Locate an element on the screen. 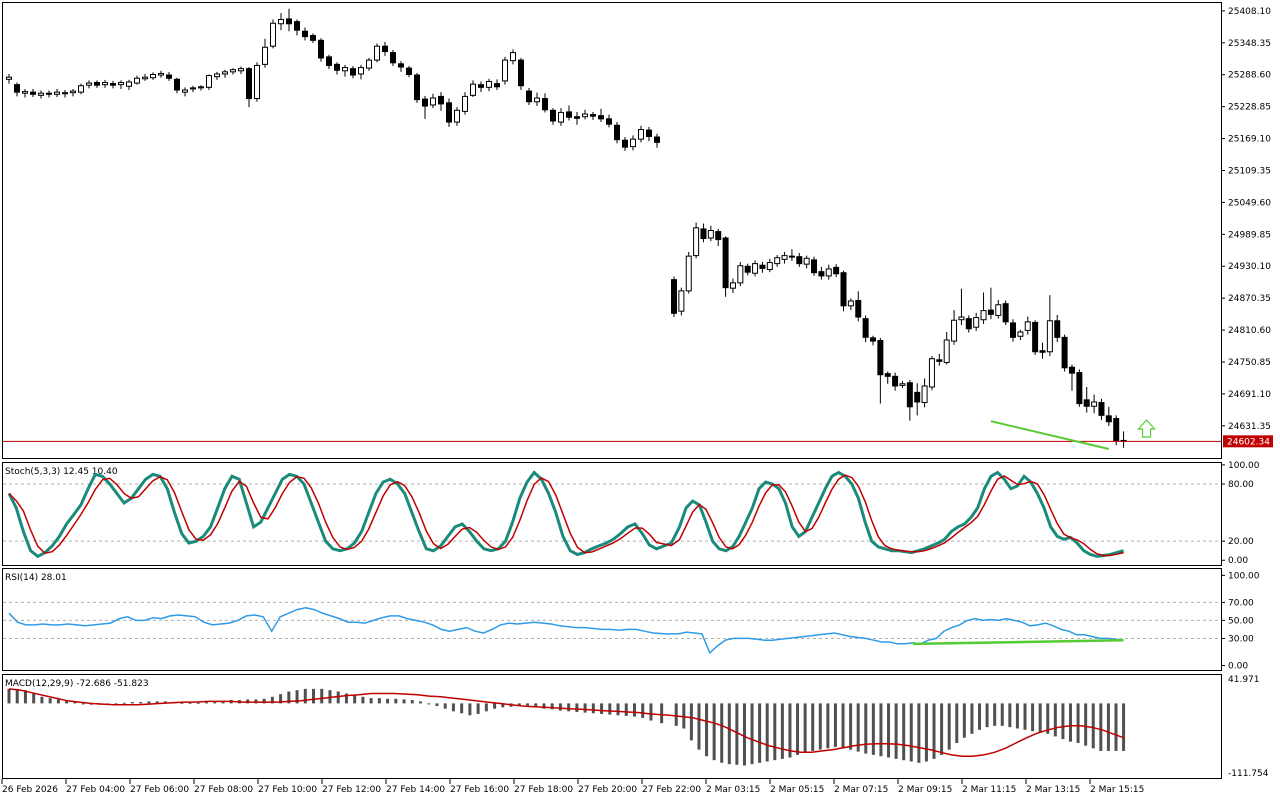  level-label: 50.00 is located at coordinates (1241, 621).